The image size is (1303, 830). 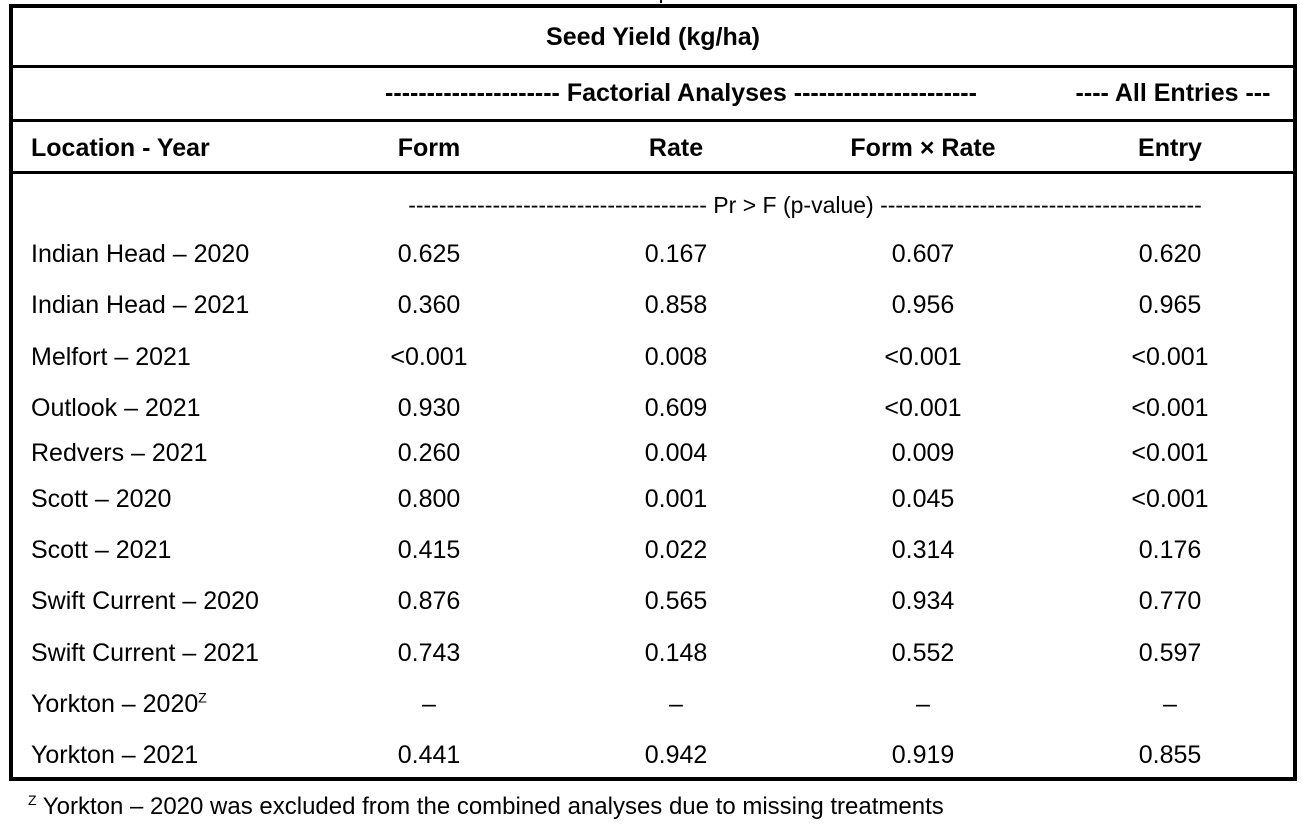 I want to click on form-rate-cell: 0.045, so click(x=923, y=499).